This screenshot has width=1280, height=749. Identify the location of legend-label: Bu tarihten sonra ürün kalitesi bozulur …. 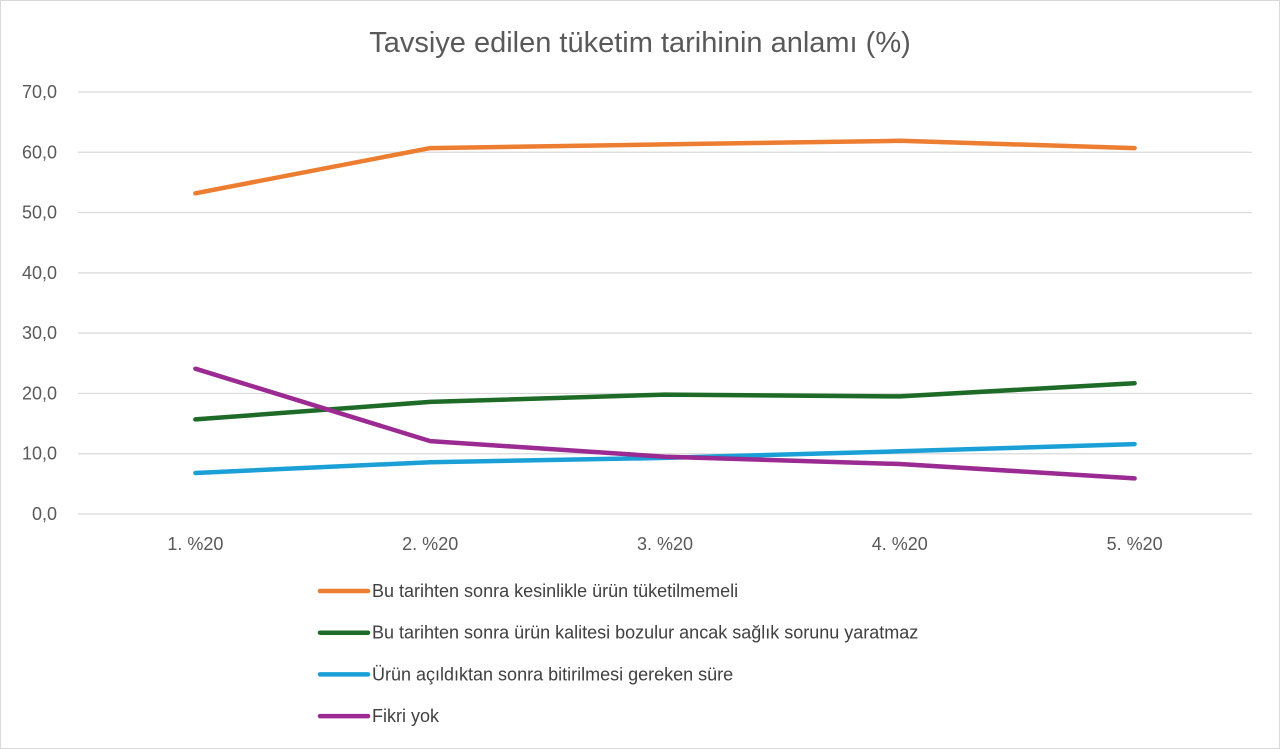
(645, 633).